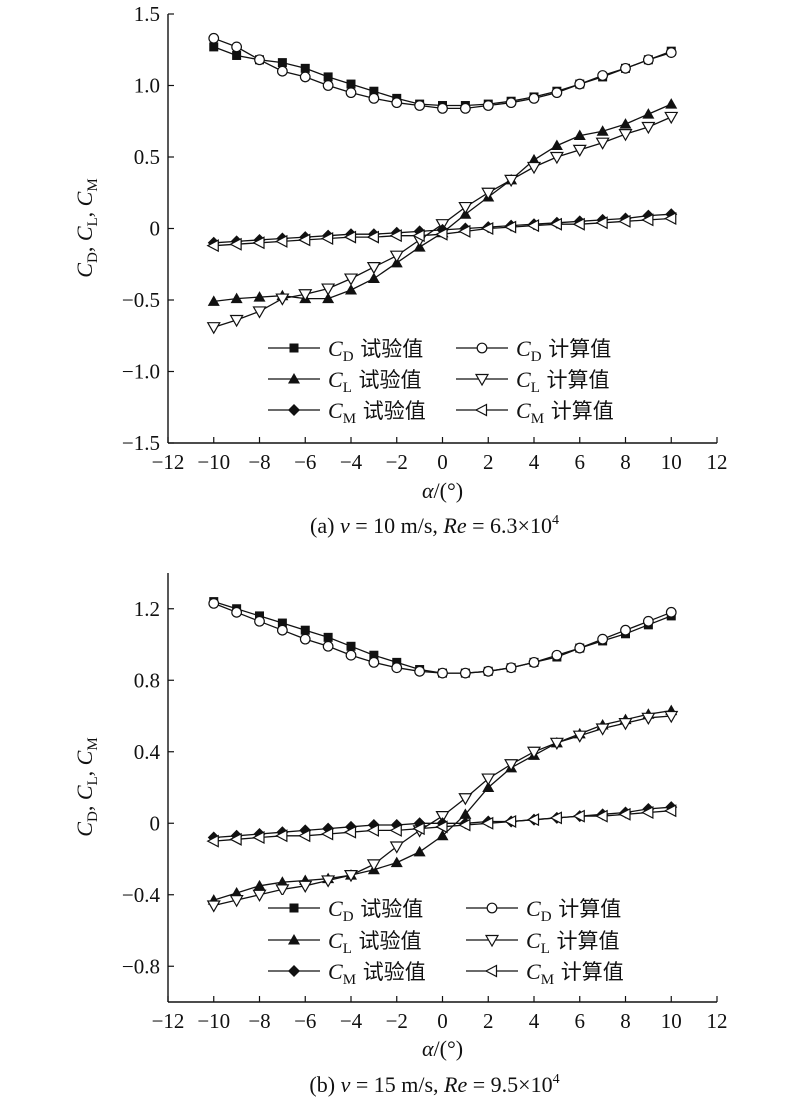 The width and height of the screenshot is (800, 1107). I want to click on chart-caption: (a) v = 10 m/s, Re = 6.3×104, so click(434, 525).